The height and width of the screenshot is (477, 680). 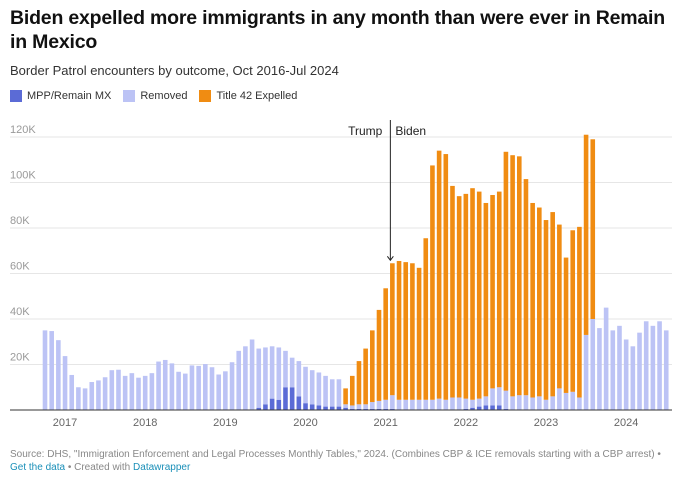 What do you see at coordinates (162, 467) in the screenshot?
I see `datawrapper-link: Datawrapper` at bounding box center [162, 467].